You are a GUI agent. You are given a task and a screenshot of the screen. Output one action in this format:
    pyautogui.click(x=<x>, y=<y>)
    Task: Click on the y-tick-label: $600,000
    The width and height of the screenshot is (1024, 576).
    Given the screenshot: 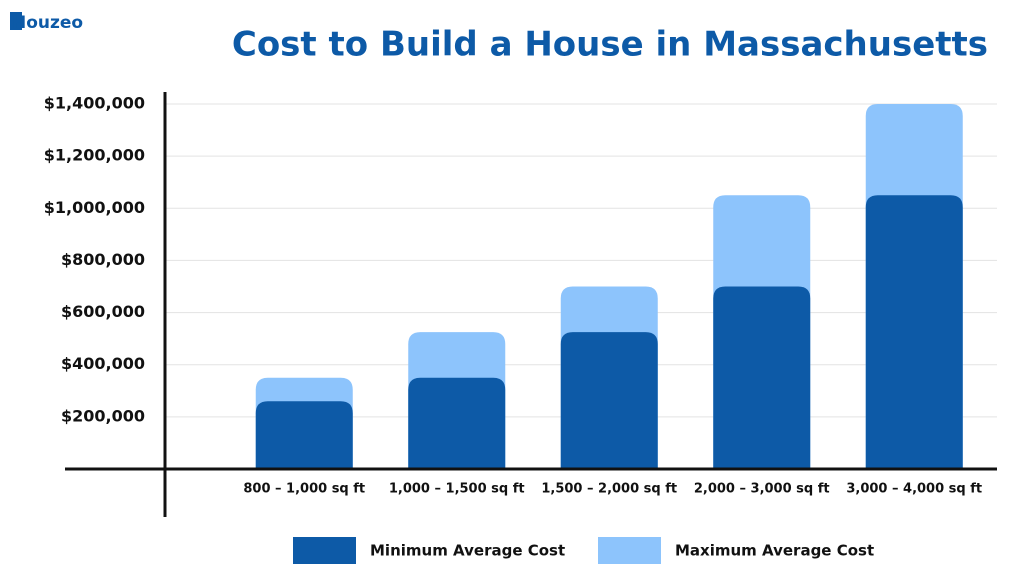 What is the action you would take?
    pyautogui.click(x=103, y=311)
    